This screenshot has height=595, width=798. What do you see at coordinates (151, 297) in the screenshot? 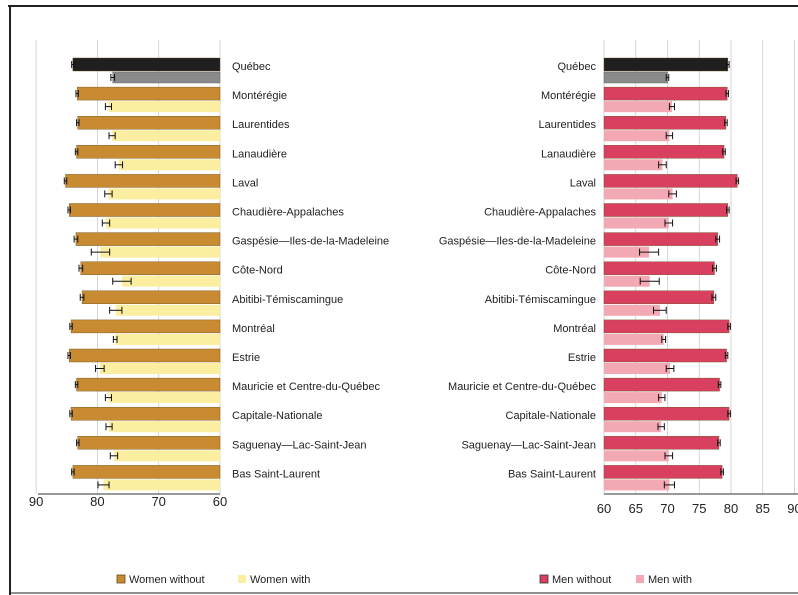
I see `bar-women-without-abitibi-temiscamingue` at bounding box center [151, 297].